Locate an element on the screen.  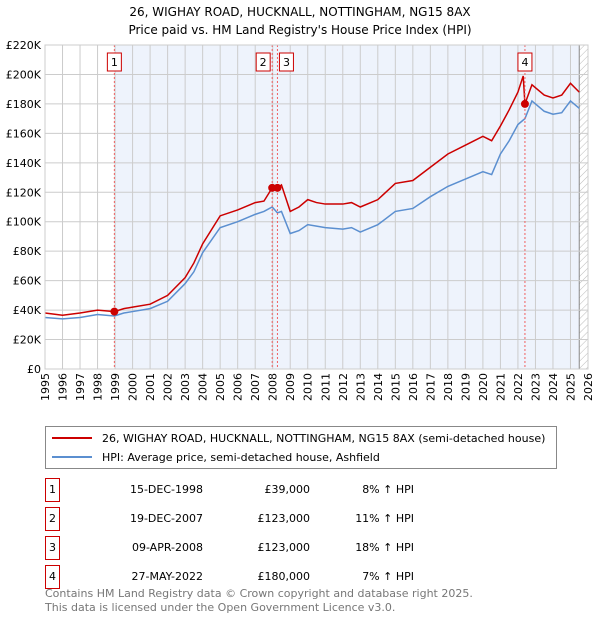
x-tick-label: 1999 is located at coordinates (115, 387).